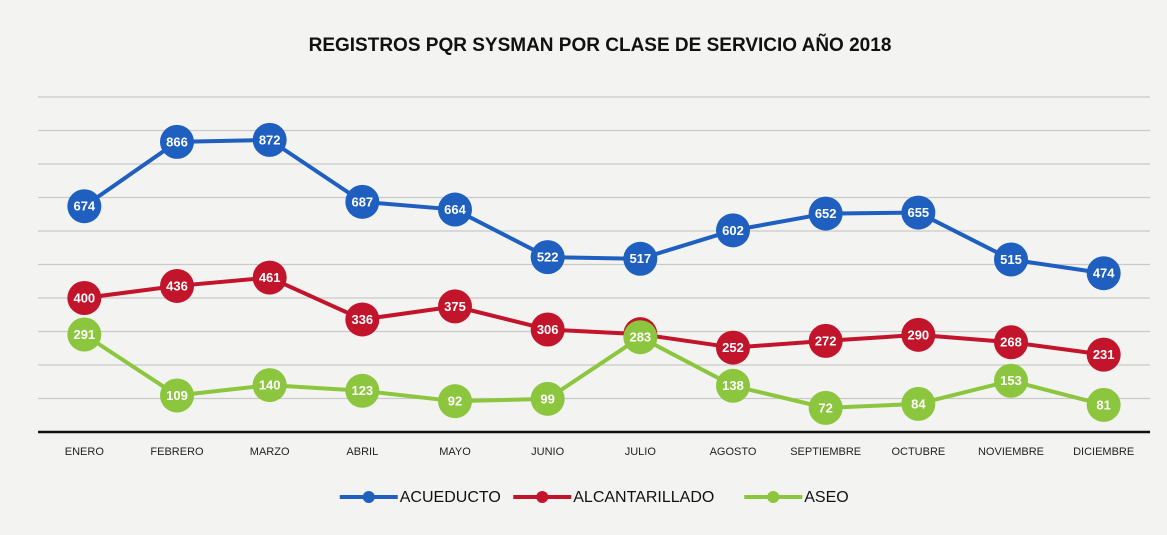 The image size is (1167, 535). I want to click on data-label: 81, so click(1103, 404).